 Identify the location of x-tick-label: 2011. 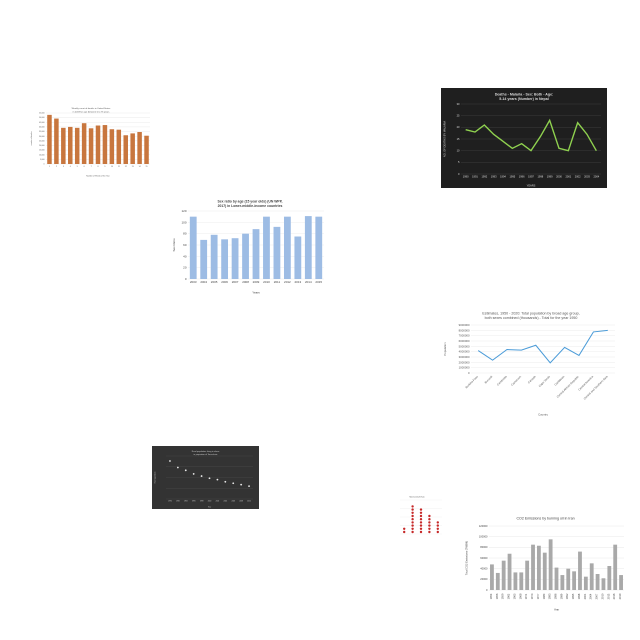
(277, 282).